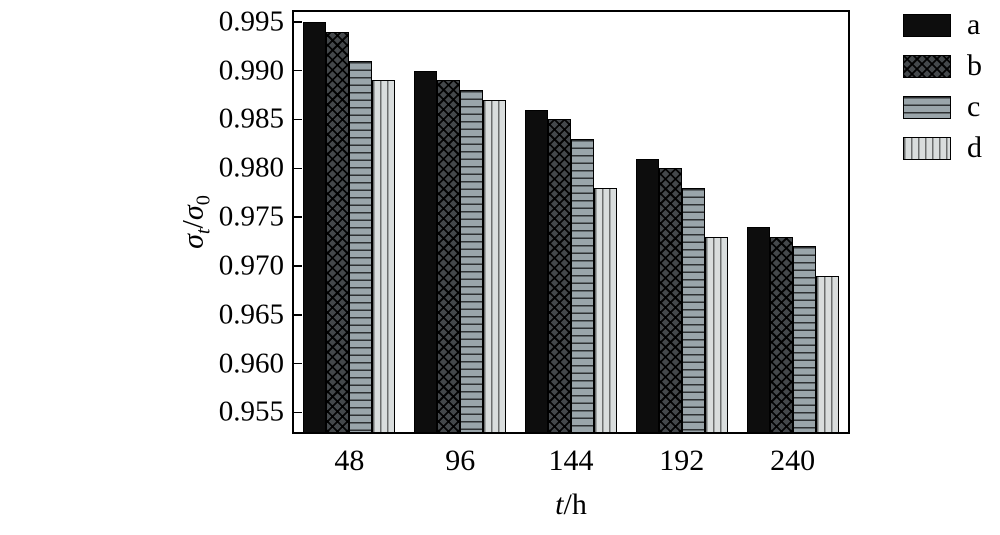 The height and width of the screenshot is (535, 1000). Describe the element at coordinates (251, 118) in the screenshot. I see `y-tick-label: 0.985` at that location.